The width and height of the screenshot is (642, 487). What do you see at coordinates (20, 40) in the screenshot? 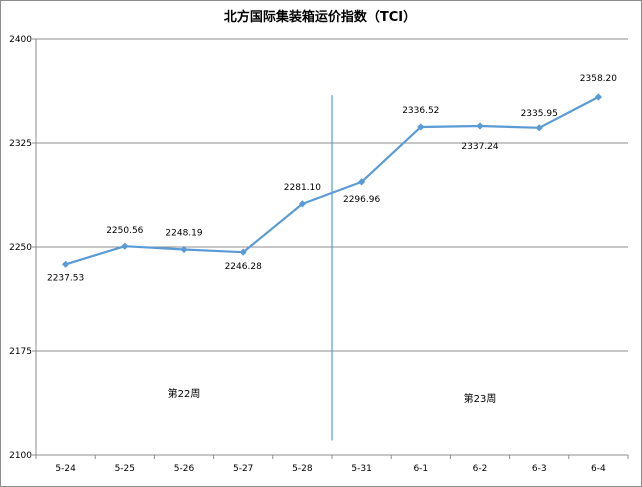
I see `y-tick-label: 2400` at bounding box center [20, 40].